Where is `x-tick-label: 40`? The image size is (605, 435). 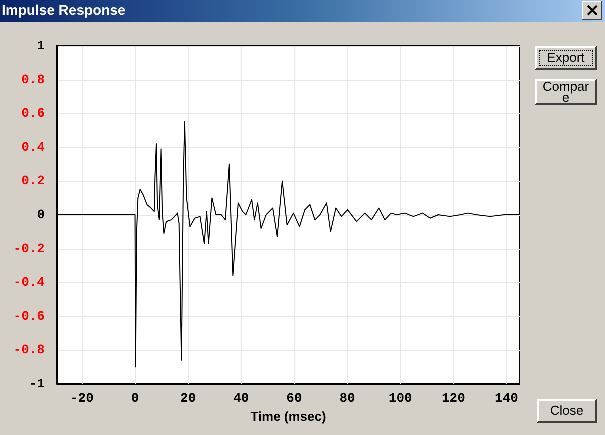 x-tick-label: 40 is located at coordinates (242, 398).